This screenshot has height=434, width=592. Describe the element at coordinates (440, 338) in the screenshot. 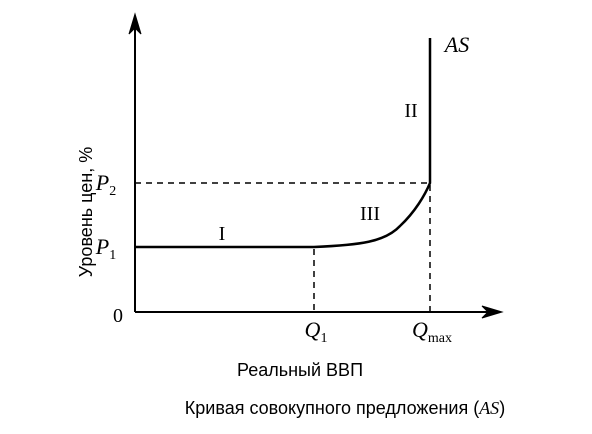

I see `tick-sub: max` at that location.